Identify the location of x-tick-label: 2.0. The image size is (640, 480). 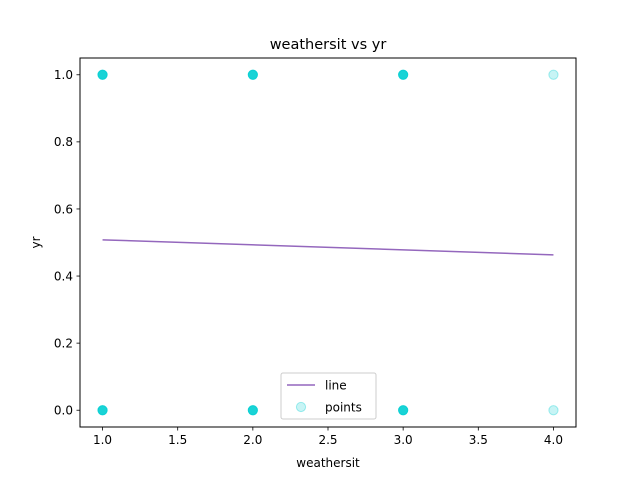
(252, 440).